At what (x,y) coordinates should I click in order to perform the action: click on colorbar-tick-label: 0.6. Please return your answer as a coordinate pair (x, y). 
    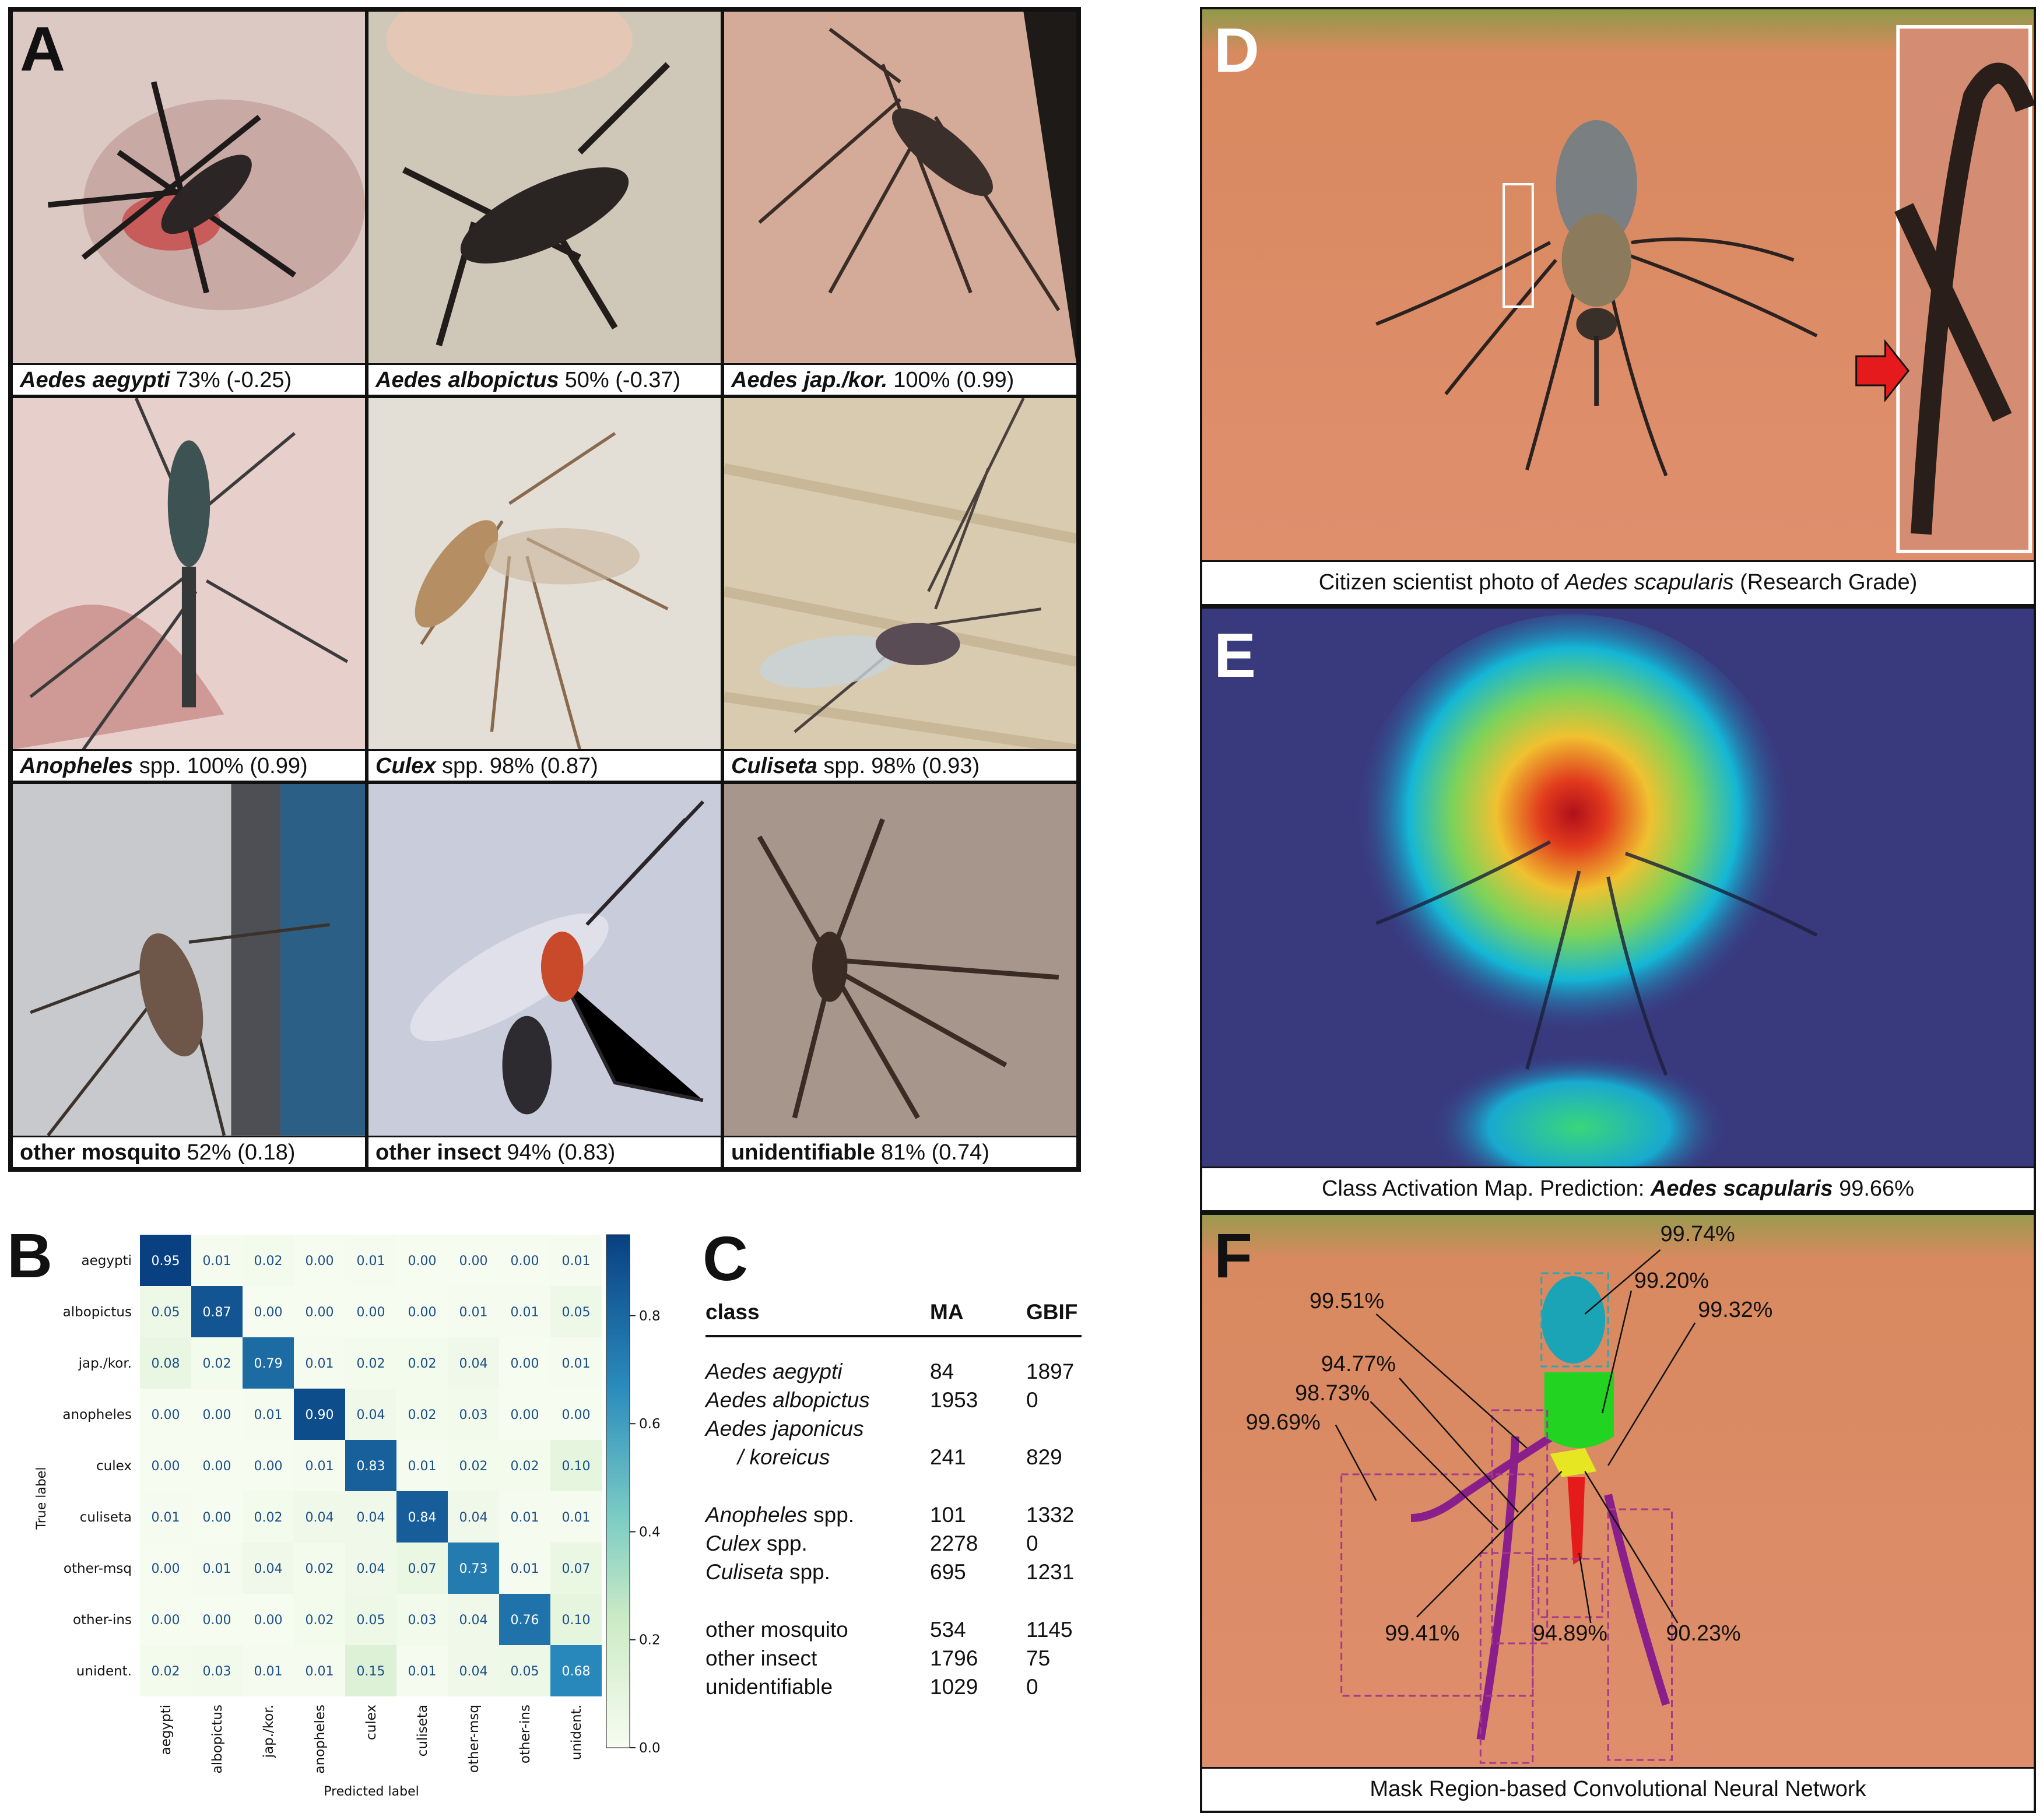
    Looking at the image, I should click on (650, 1424).